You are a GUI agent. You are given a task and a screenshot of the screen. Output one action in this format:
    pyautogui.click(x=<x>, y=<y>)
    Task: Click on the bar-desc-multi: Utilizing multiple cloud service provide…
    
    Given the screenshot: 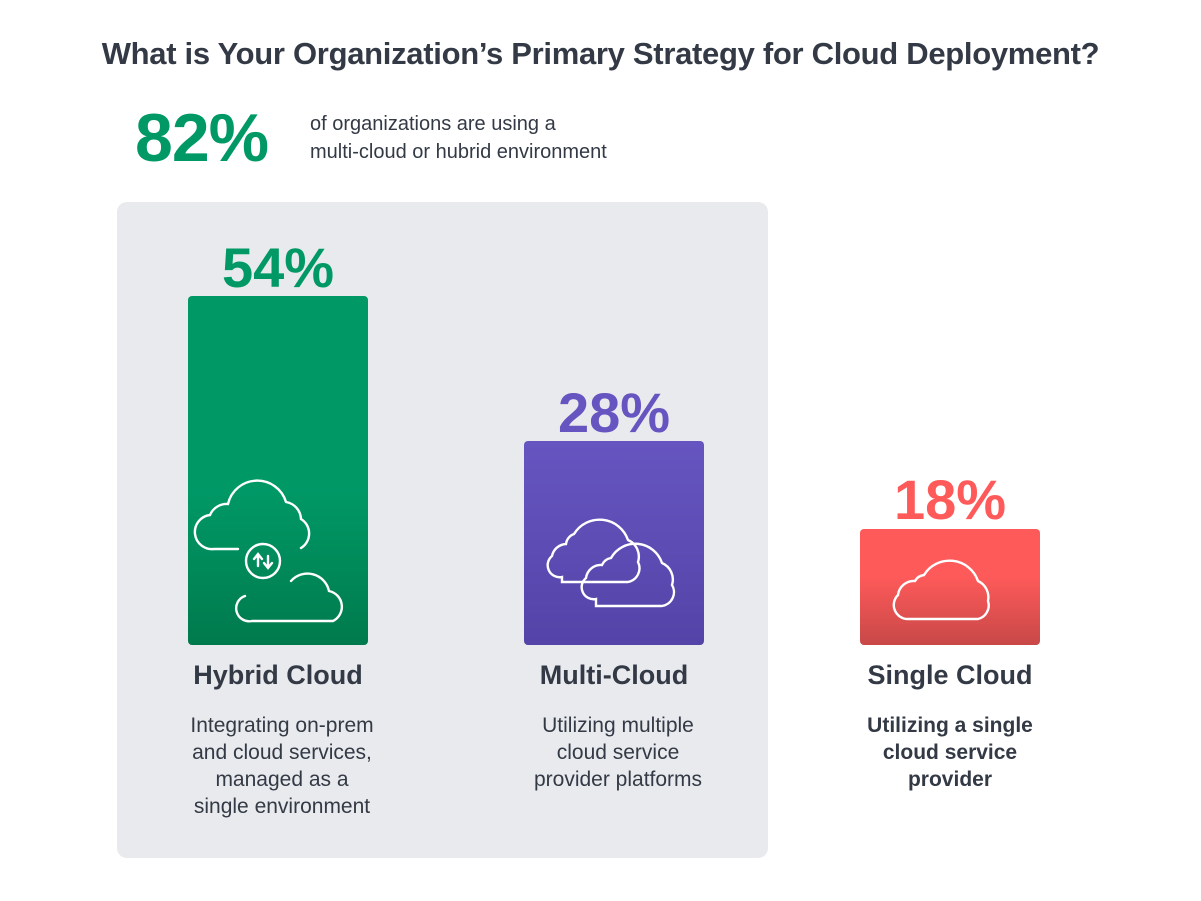 What is the action you would take?
    pyautogui.click(x=618, y=752)
    